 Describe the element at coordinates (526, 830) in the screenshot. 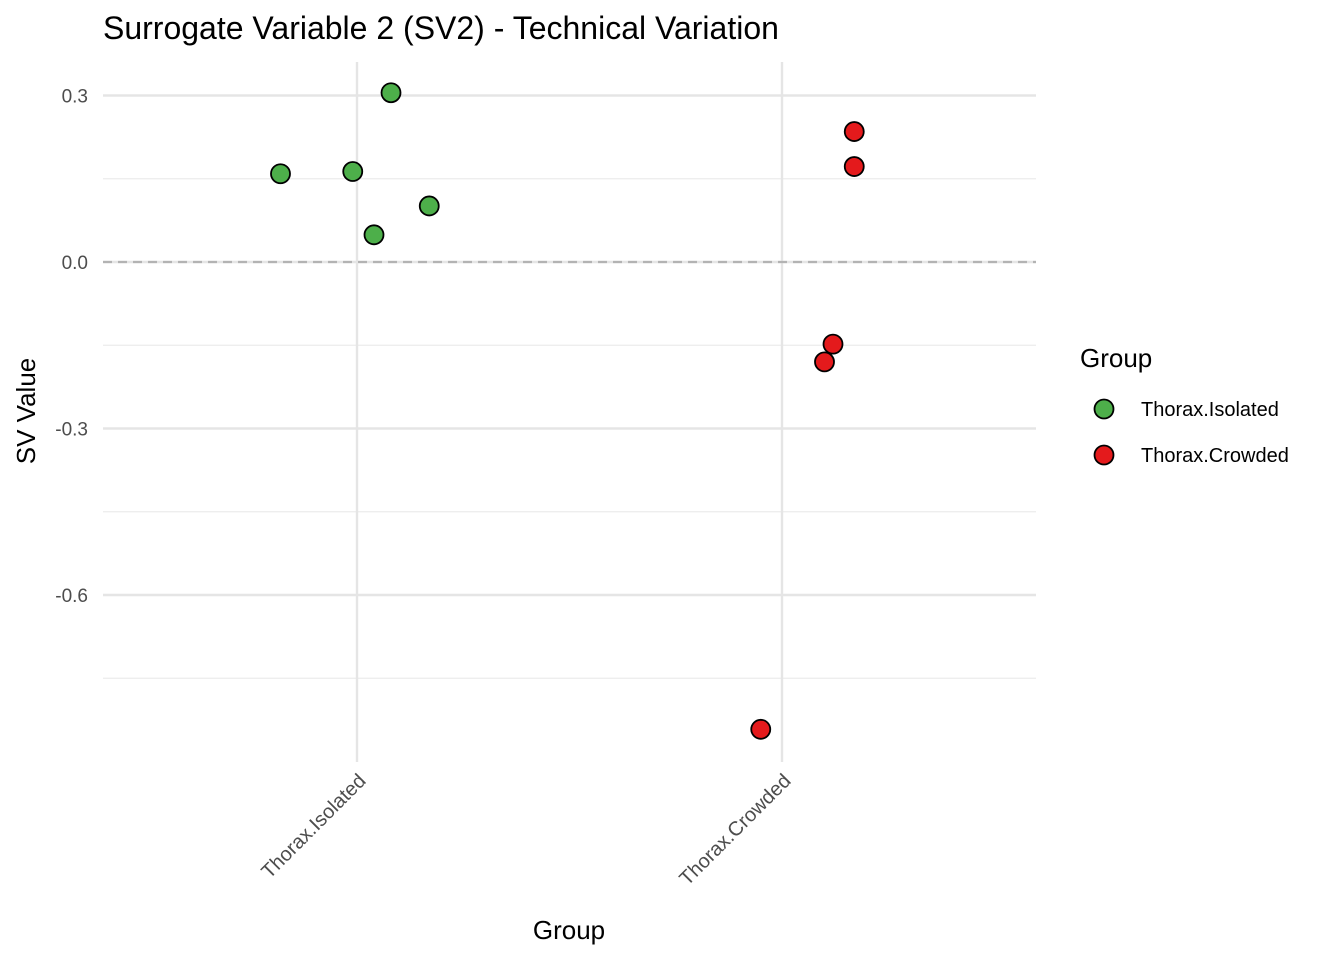

I see `x-tick-labels: Thorax.Isolated Thorax.Crowded` at that location.